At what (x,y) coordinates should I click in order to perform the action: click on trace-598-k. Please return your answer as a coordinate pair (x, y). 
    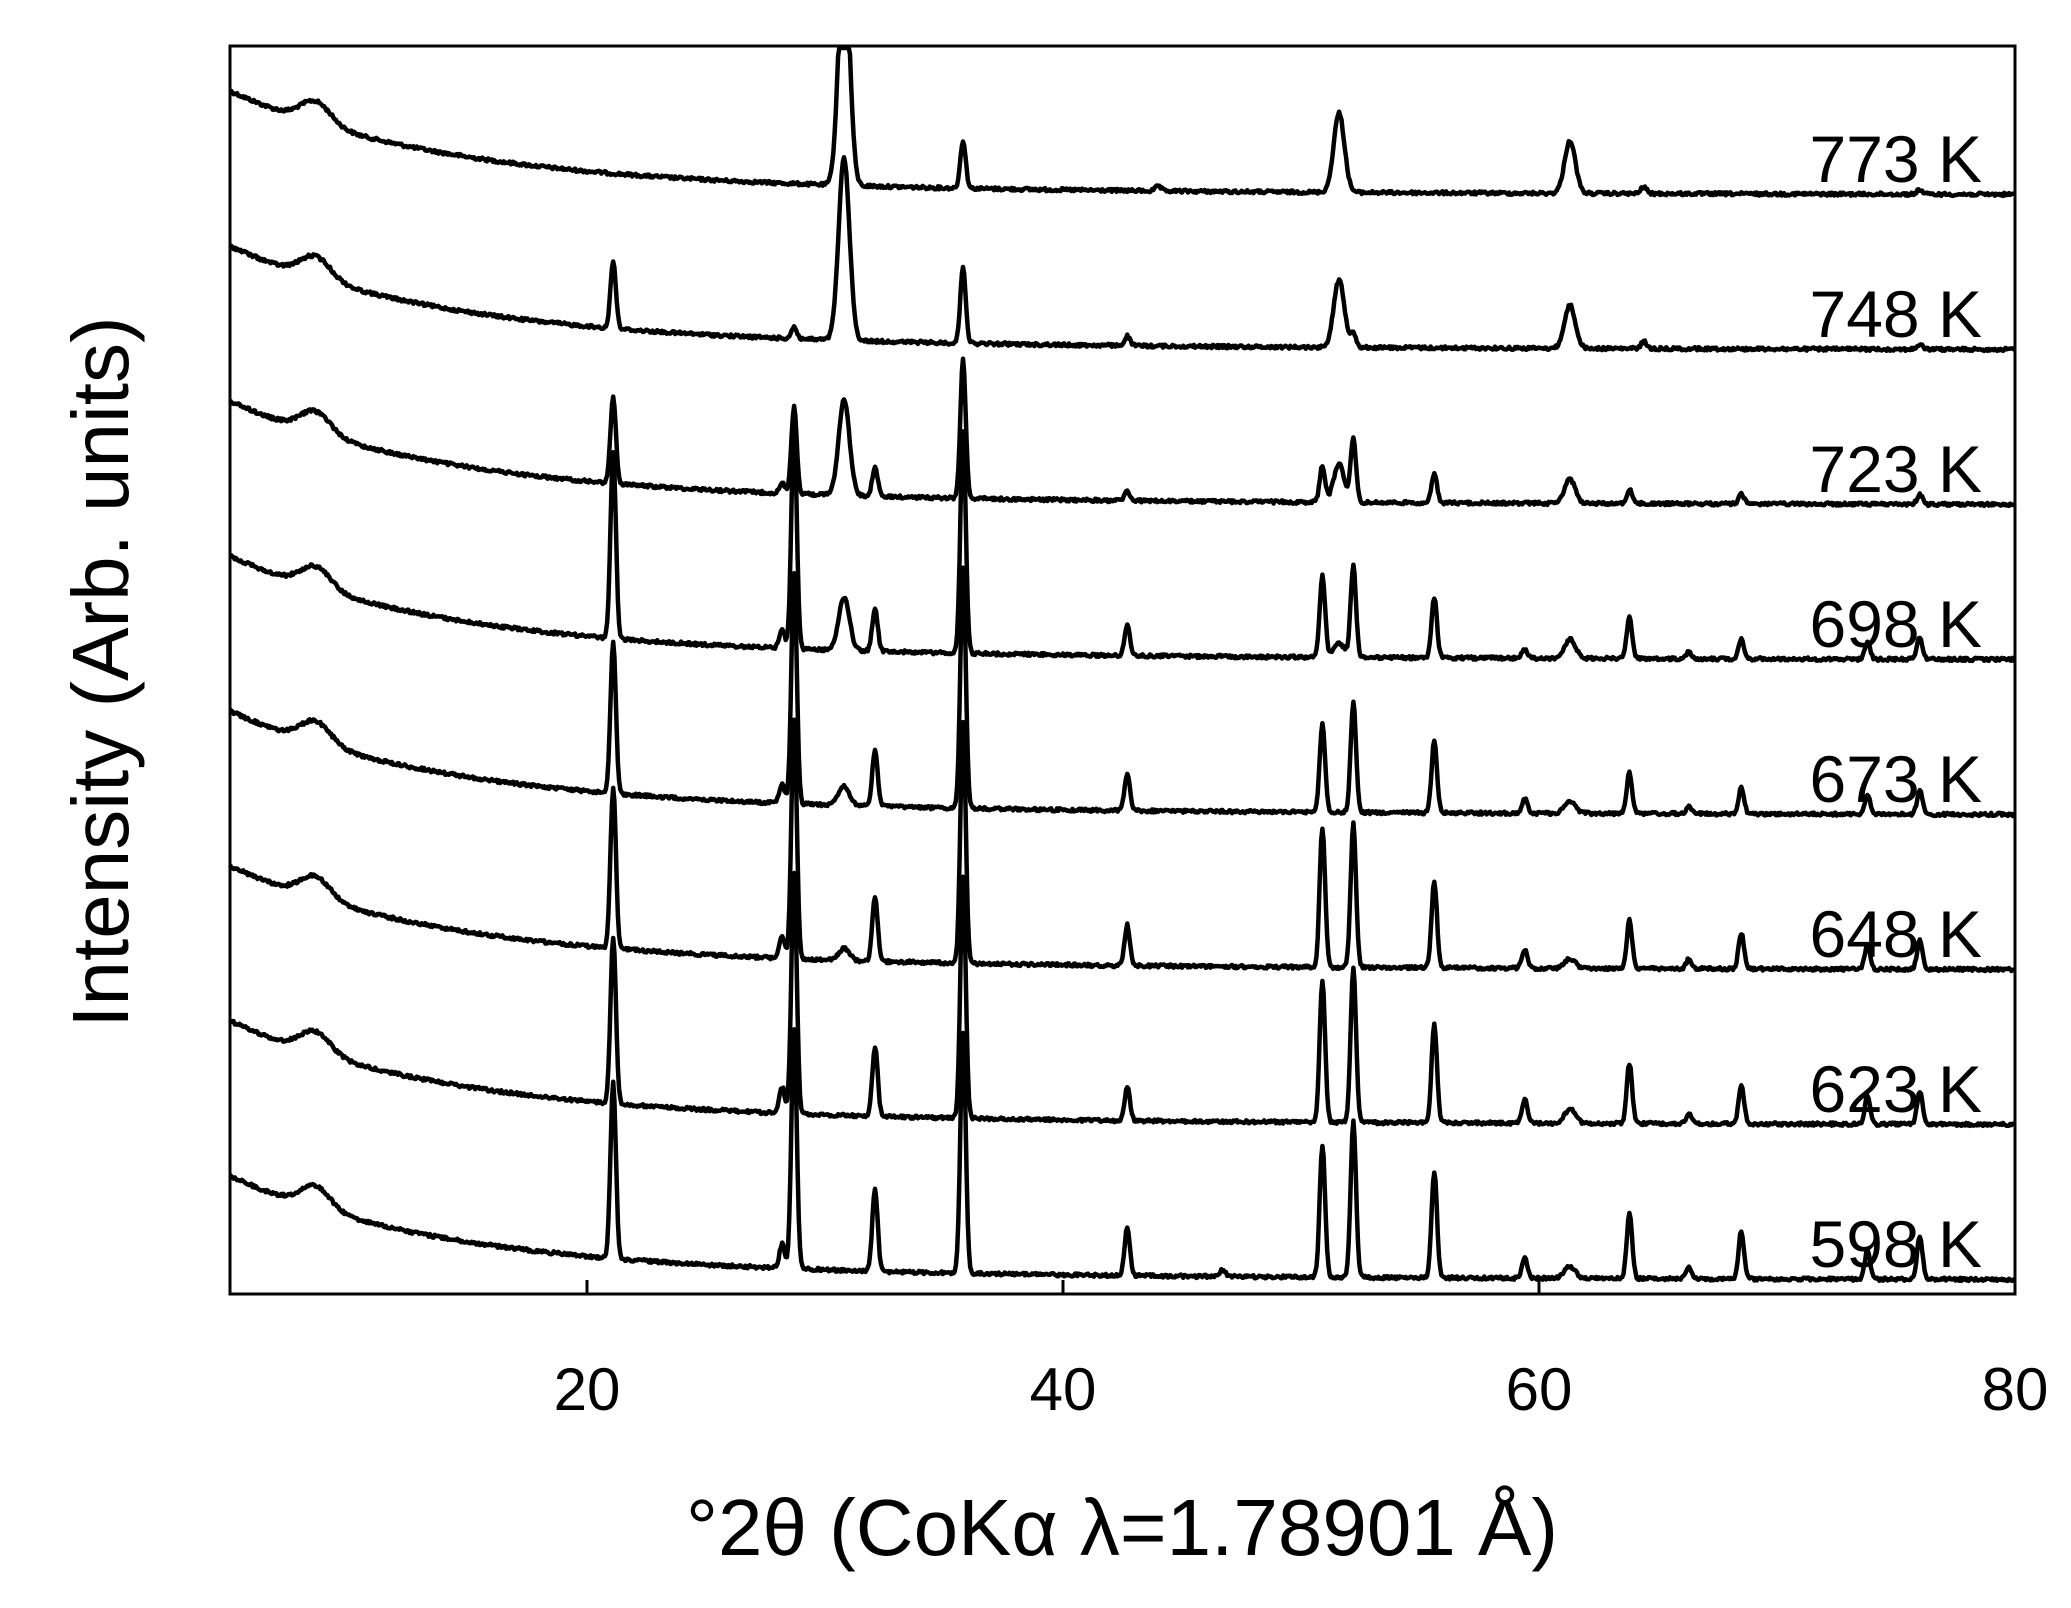
    Looking at the image, I should click on (1122, 1155).